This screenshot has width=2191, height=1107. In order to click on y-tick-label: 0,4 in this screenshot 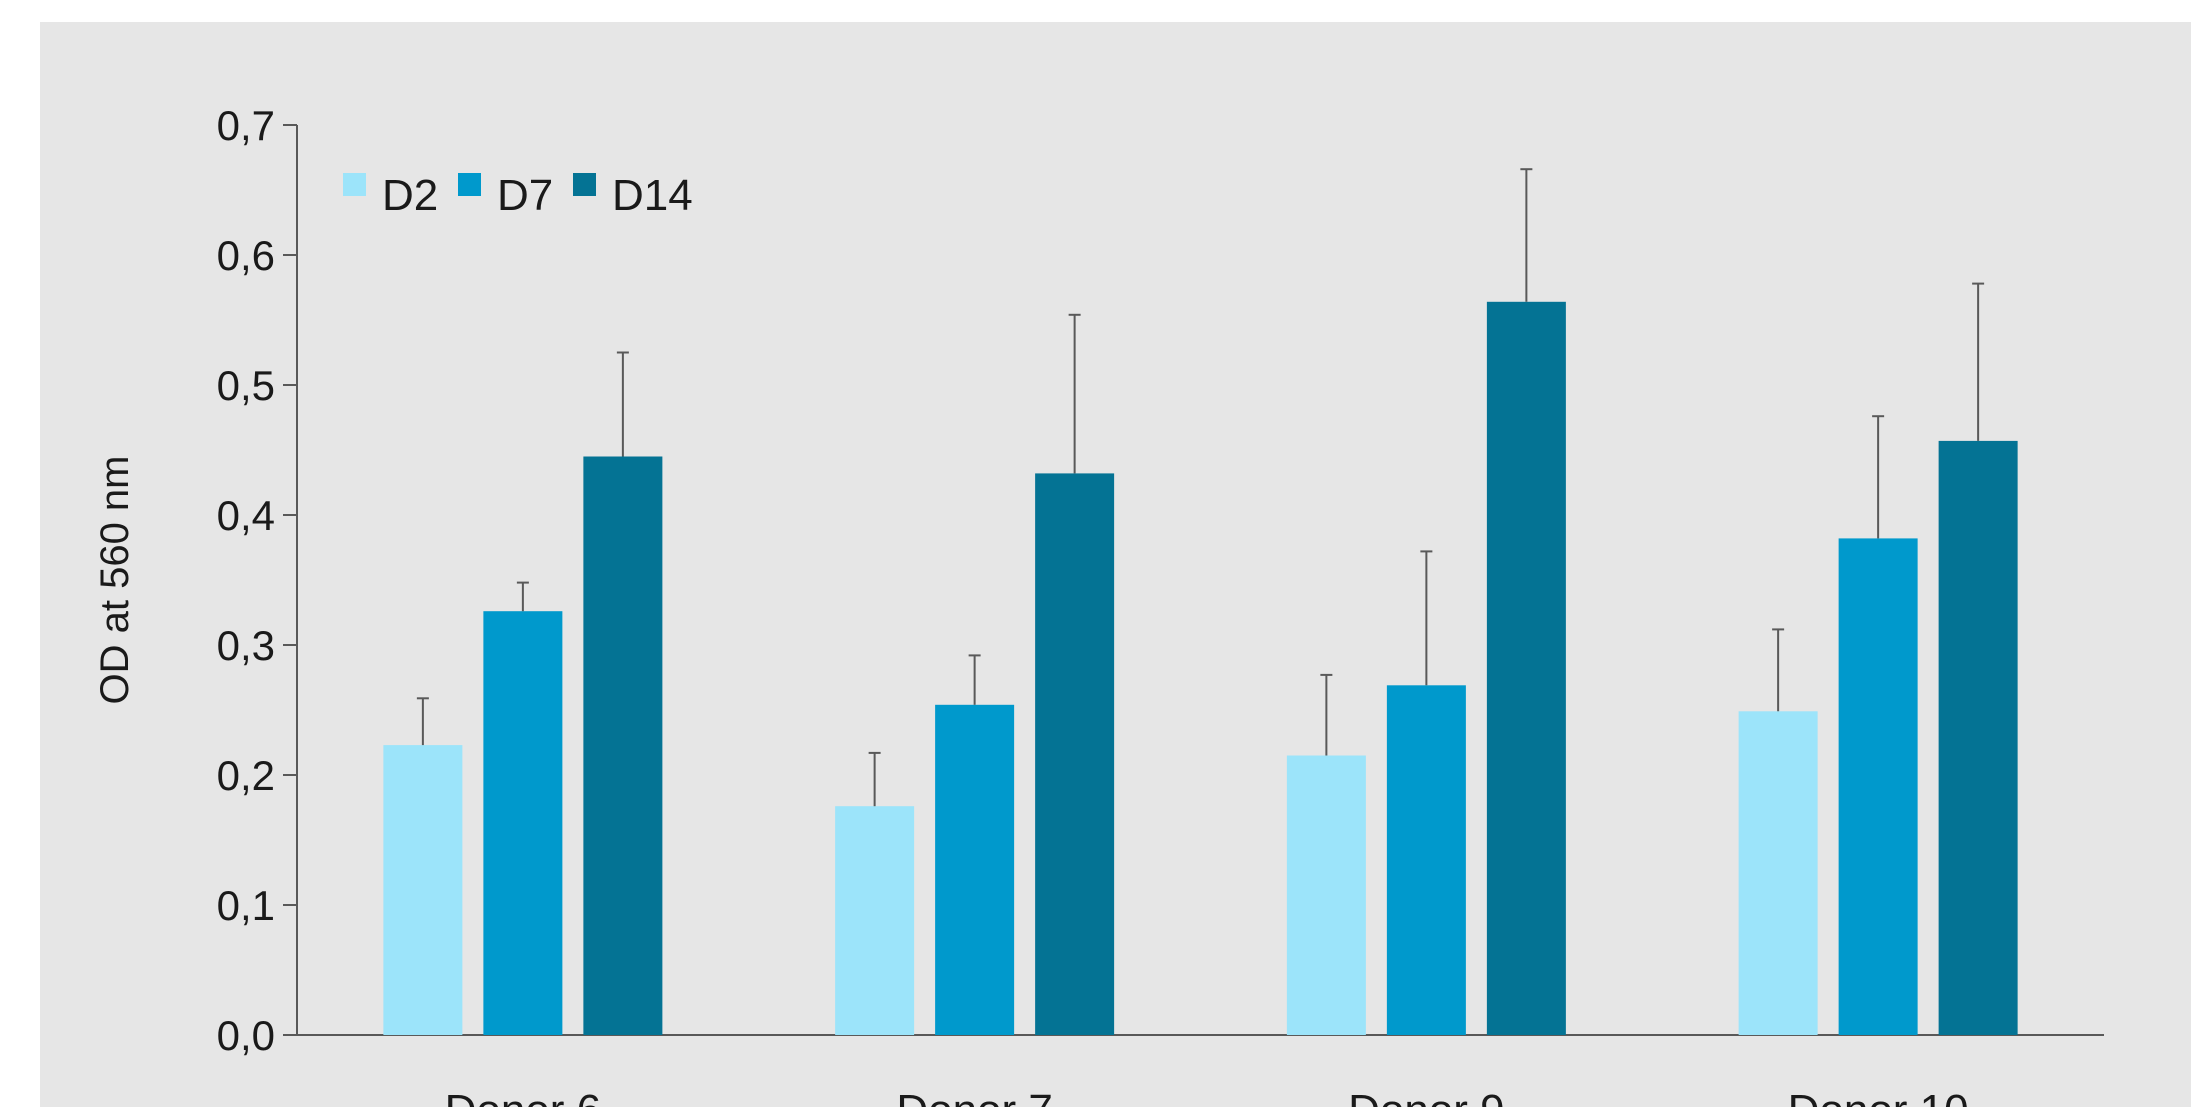, I will do `click(246, 515)`.